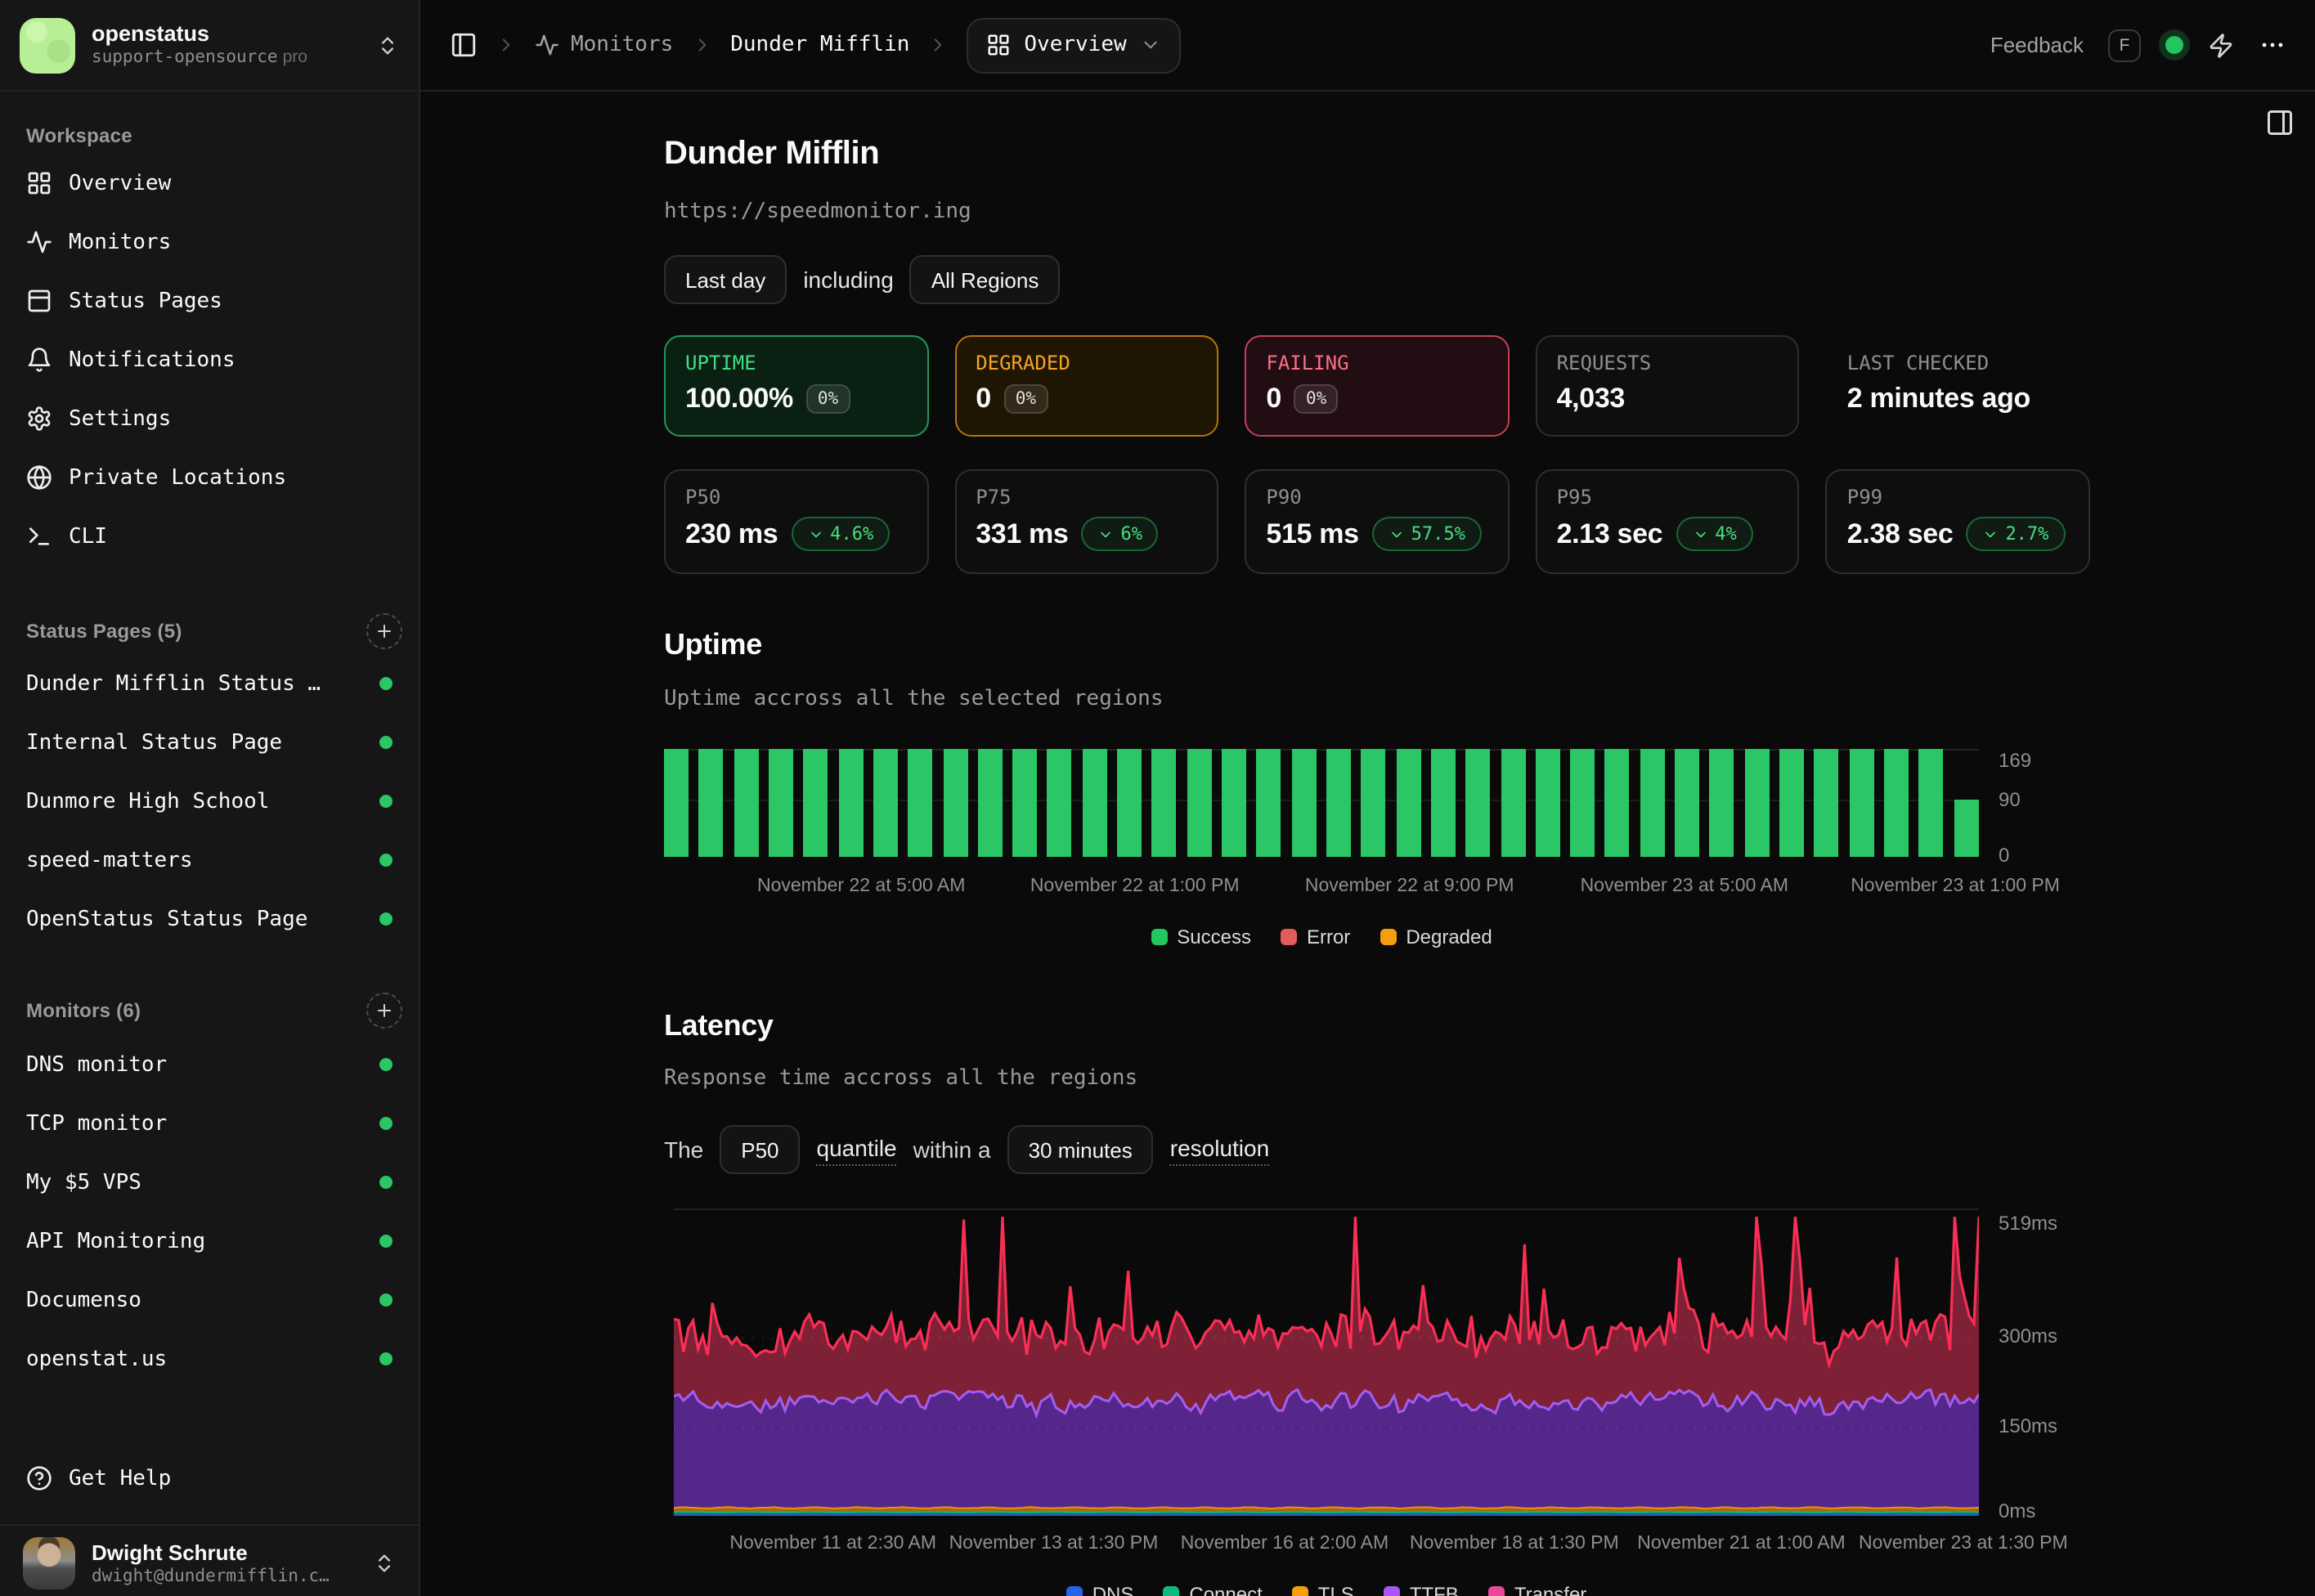  What do you see at coordinates (209, 801) in the screenshot?
I see `status-page-dunmore-high-school: Dunmore High School` at bounding box center [209, 801].